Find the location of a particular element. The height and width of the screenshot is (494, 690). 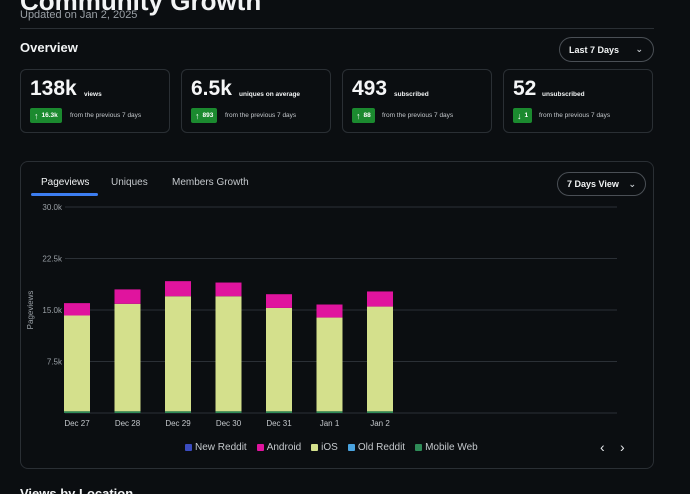

y-tick-label: 30.0k is located at coordinates (52, 207).